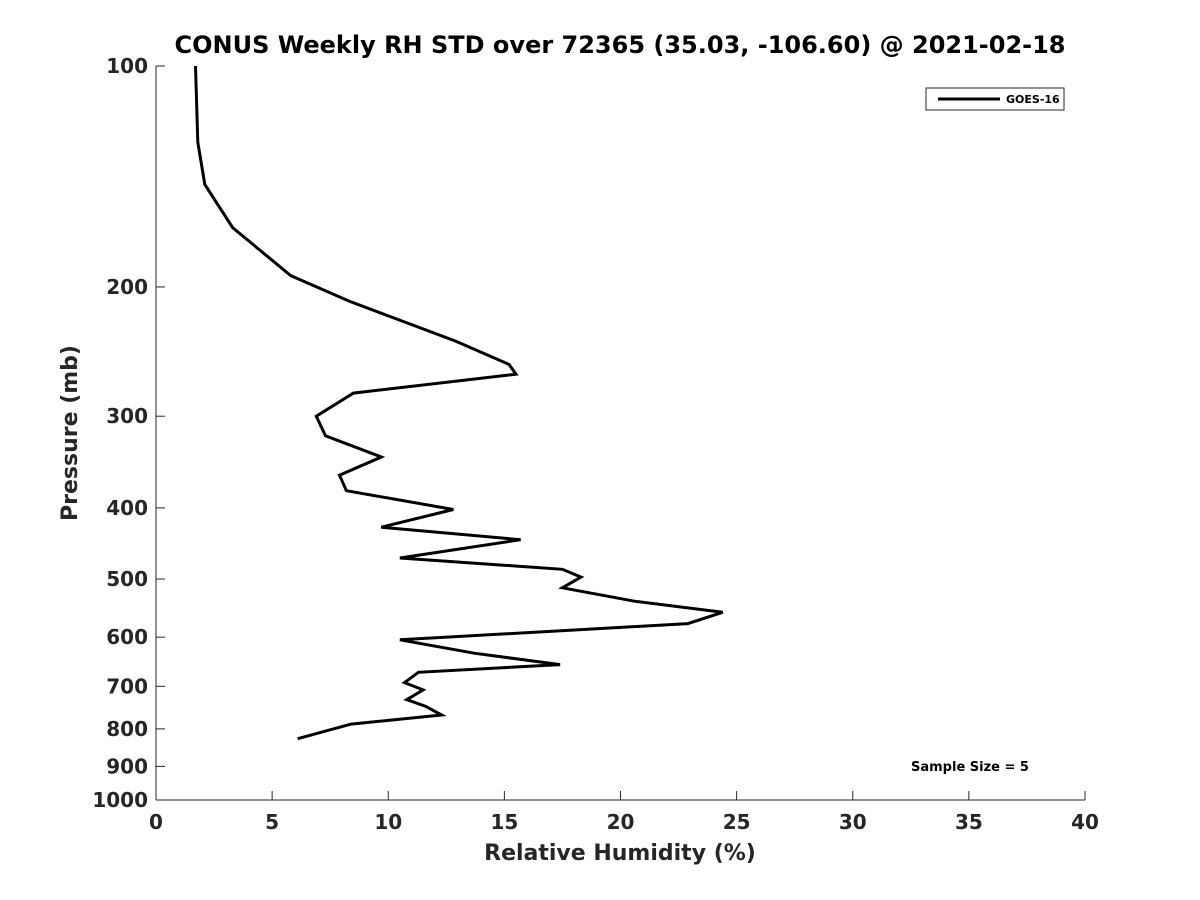  What do you see at coordinates (504, 822) in the screenshot?
I see `x-tick-label-3: 15` at bounding box center [504, 822].